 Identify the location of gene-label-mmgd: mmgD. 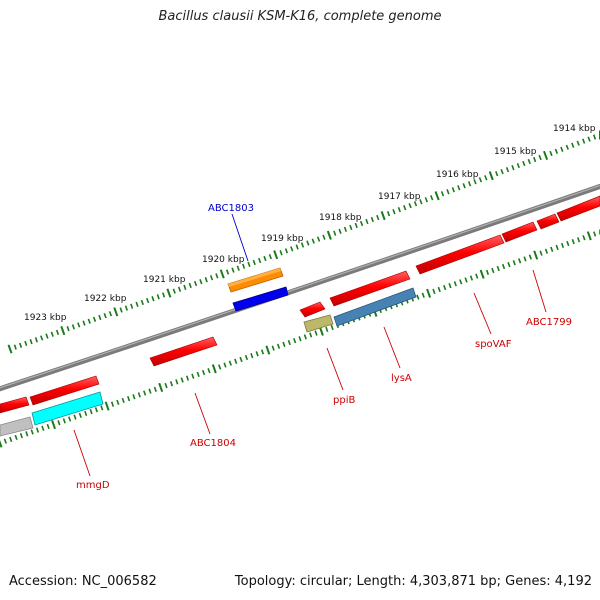
(93, 485).